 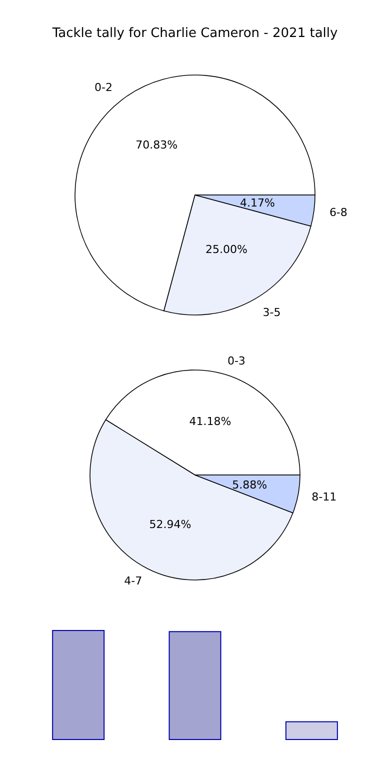 I want to click on slice-label: 3-5, so click(x=271, y=312).